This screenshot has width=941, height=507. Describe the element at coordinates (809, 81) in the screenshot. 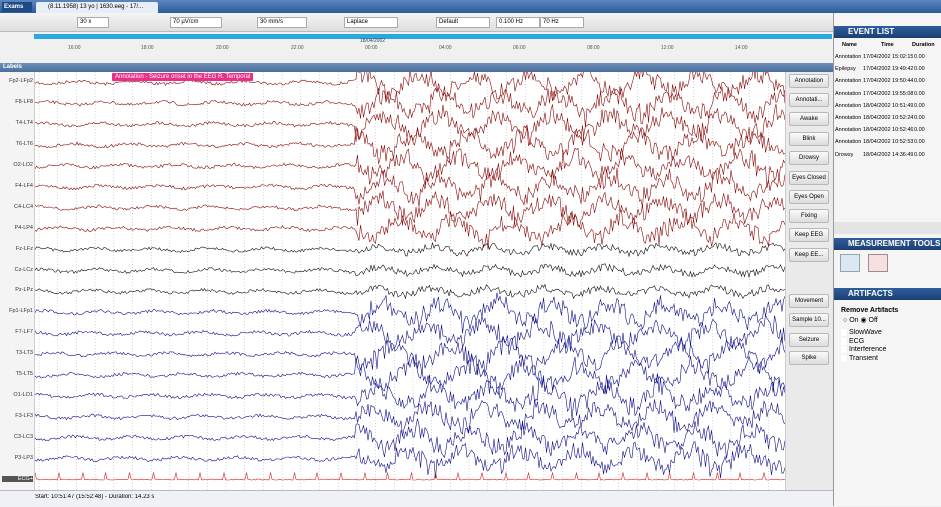

I see `event-button: Annotation` at that location.